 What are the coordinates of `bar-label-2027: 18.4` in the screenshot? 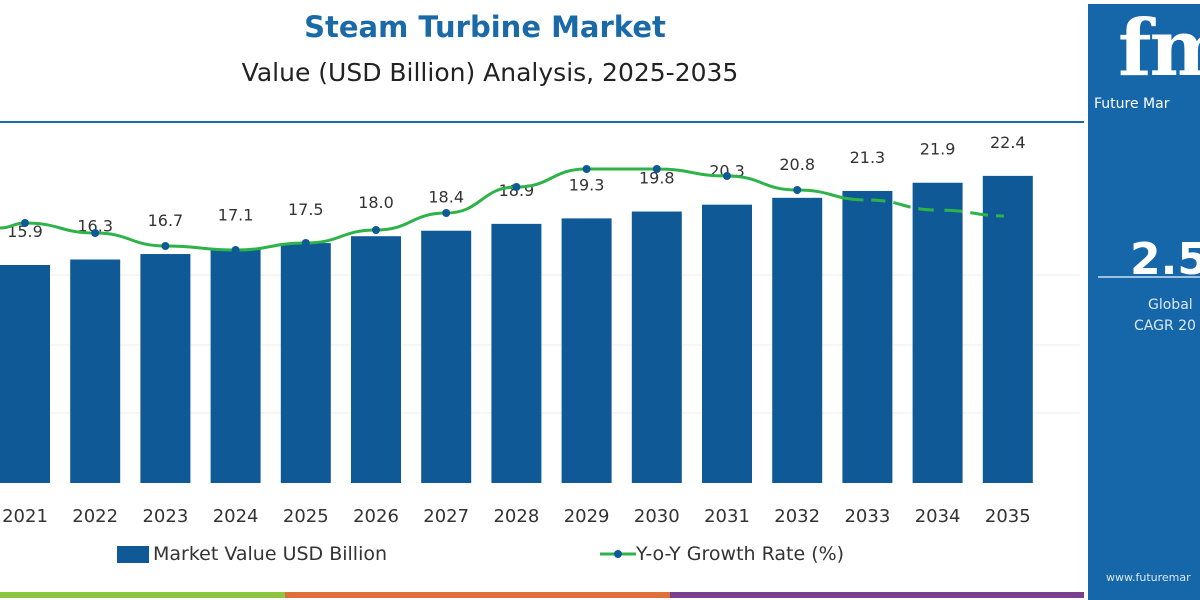 It's located at (446, 197).